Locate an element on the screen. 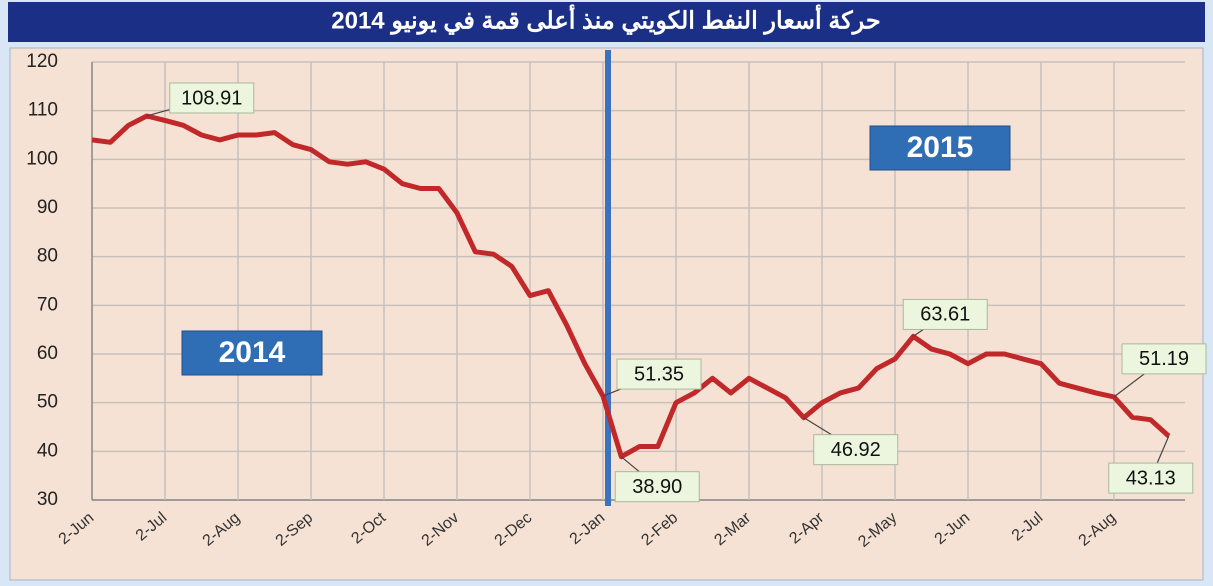  y-tick-label: 70 is located at coordinates (47, 304).